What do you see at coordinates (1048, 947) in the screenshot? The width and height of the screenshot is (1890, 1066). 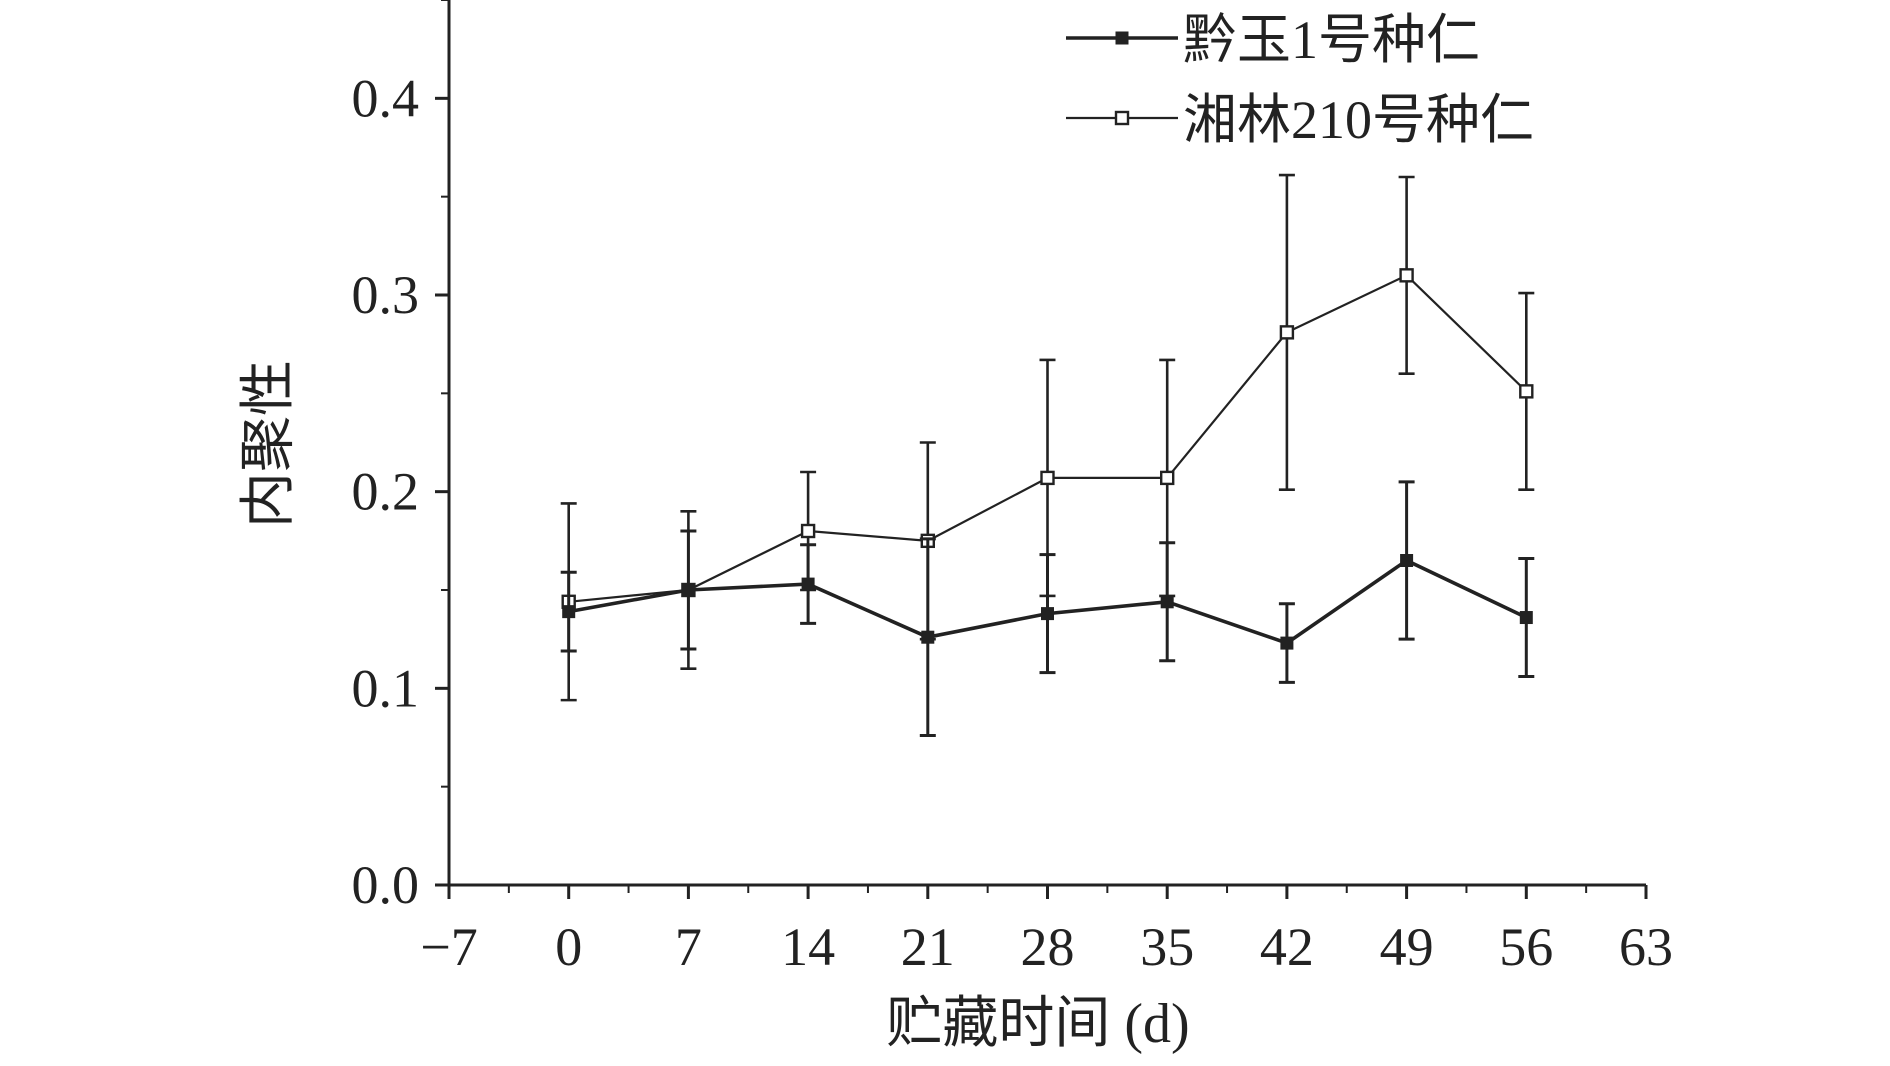 I see `x-tick-label: 28` at bounding box center [1048, 947].